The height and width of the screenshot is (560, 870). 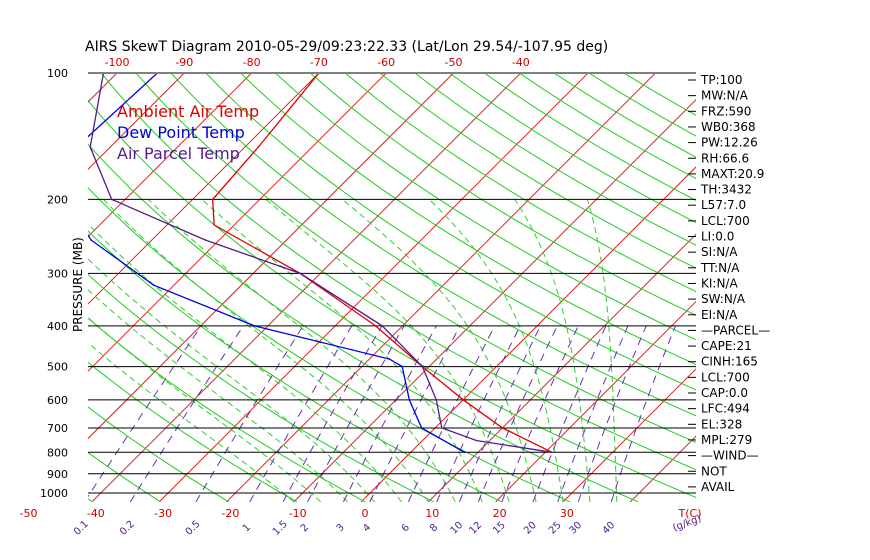 I want to click on pressure-tick-label: 600, so click(x=57, y=400).